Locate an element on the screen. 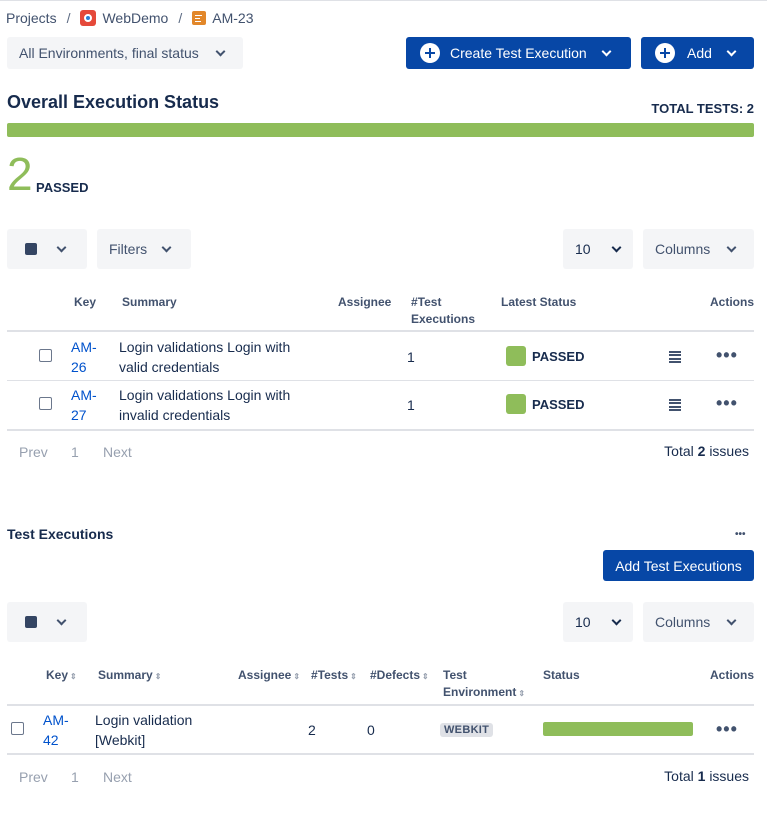 The height and width of the screenshot is (818, 767). environment-select: All Environments, final status is located at coordinates (125, 53).